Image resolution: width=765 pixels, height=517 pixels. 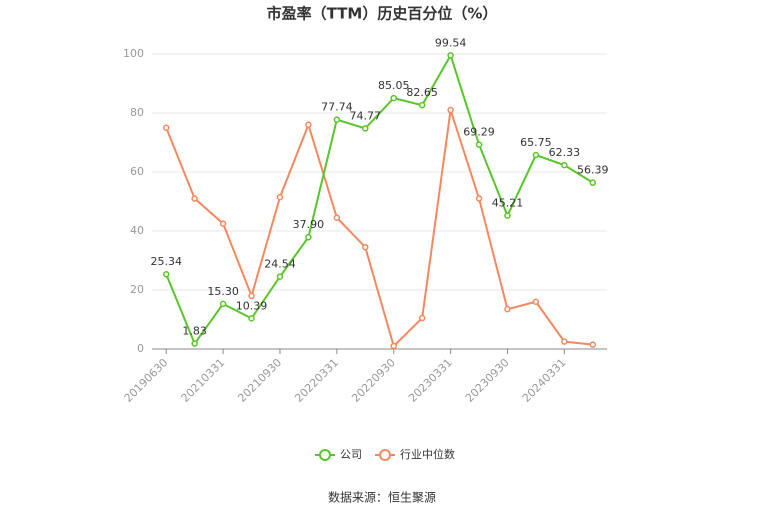 What do you see at coordinates (593, 170) in the screenshot?
I see `data-label: 56.39` at bounding box center [593, 170].